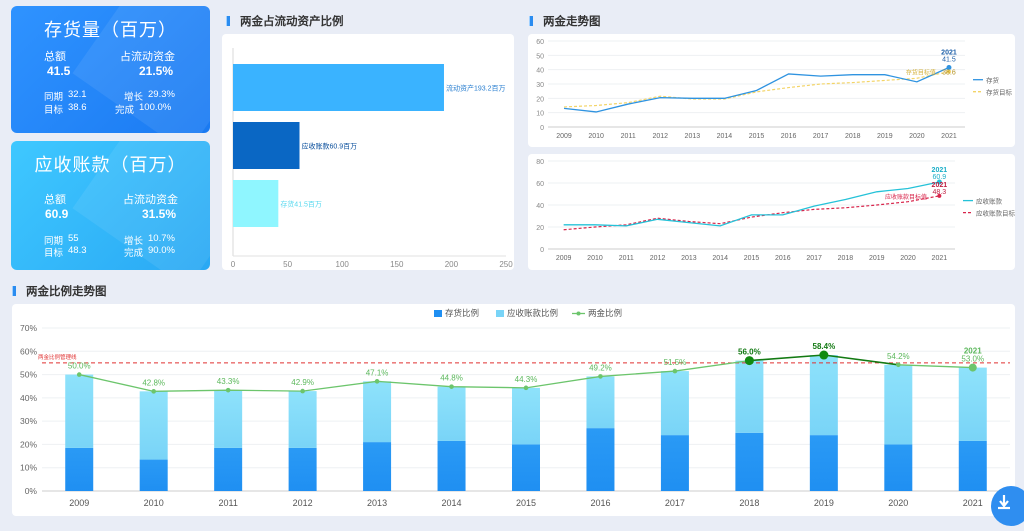 Image resolution: width=1024 pixels, height=531 pixels. What do you see at coordinates (301, 204) in the screenshot?
I see `hbar-data-label: 存货41.5百万` at bounding box center [301, 204].